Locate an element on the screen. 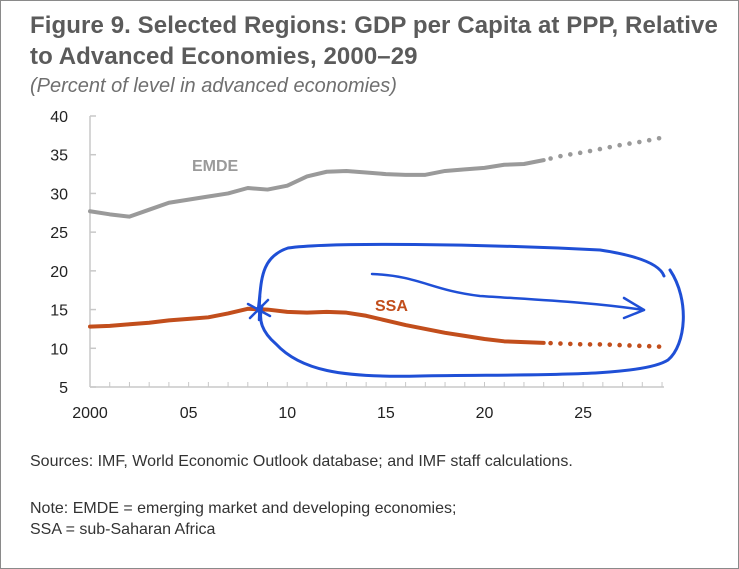 This screenshot has height=569, width=739. x-tick-label: 2000 is located at coordinates (90, 413).